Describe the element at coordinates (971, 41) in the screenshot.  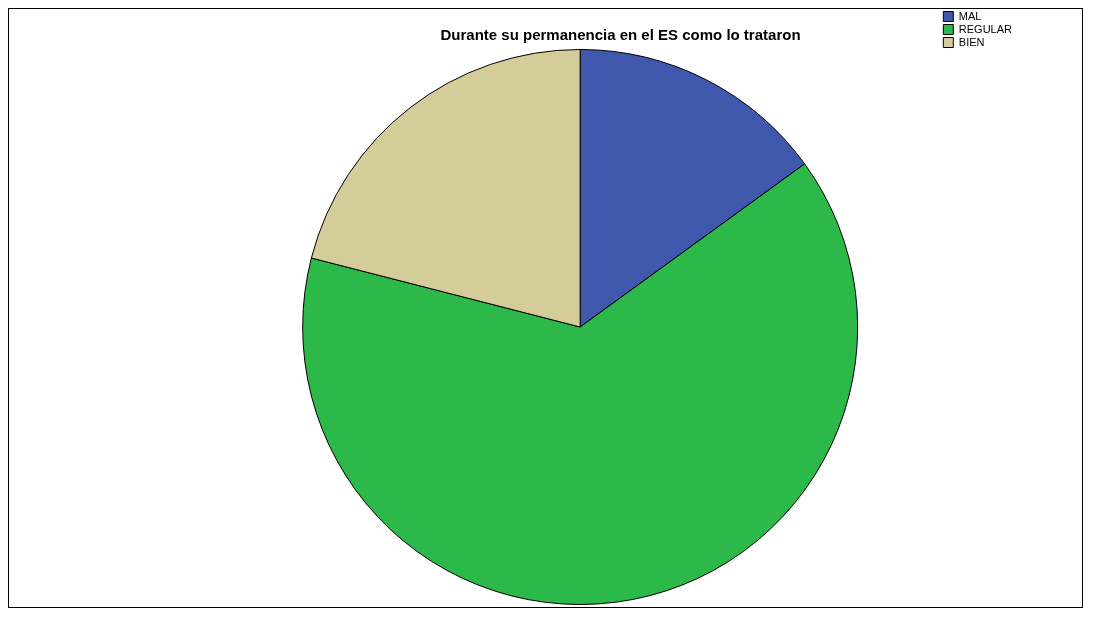
I see `legend-label: BIEN` at that location.